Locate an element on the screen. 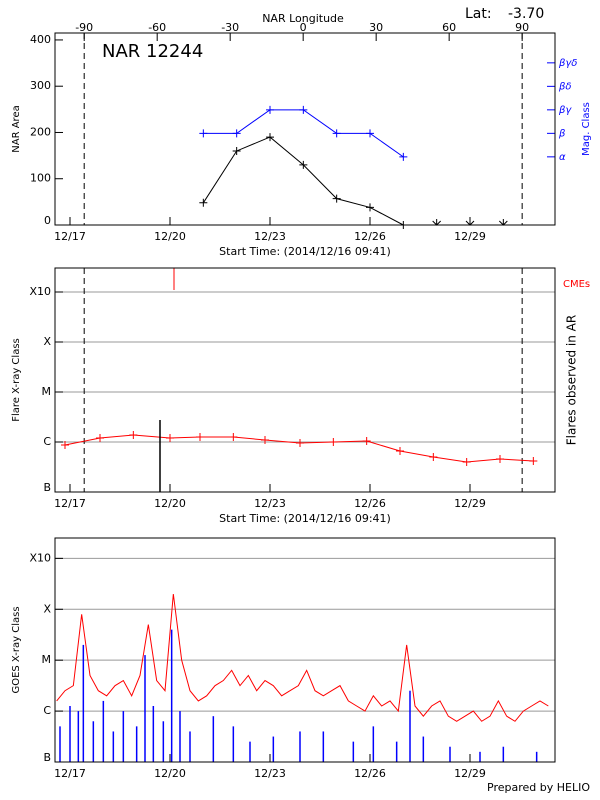 Image resolution: width=600 pixels, height=800 pixels. lat-value: -3.70 is located at coordinates (526, 14).